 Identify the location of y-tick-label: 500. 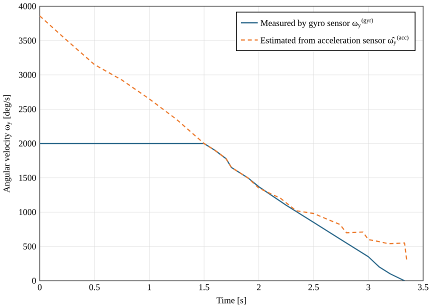
(29, 247).